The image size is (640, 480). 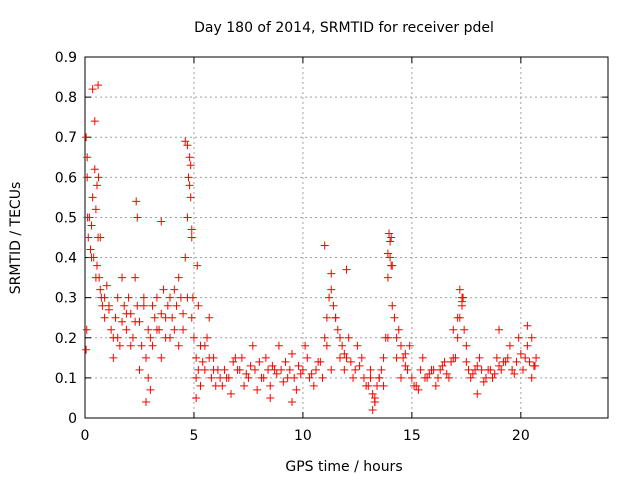 What do you see at coordinates (66, 259) in the screenshot?
I see `y-tick-label: 0.4` at bounding box center [66, 259].